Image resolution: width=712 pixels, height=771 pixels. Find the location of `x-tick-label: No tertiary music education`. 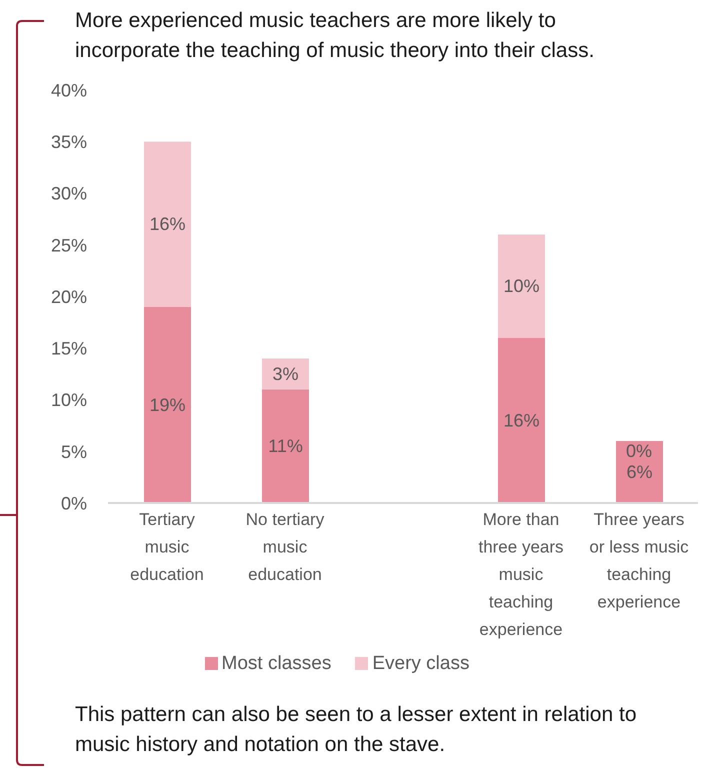

x-tick-label: No tertiary music education is located at coordinates (285, 547).